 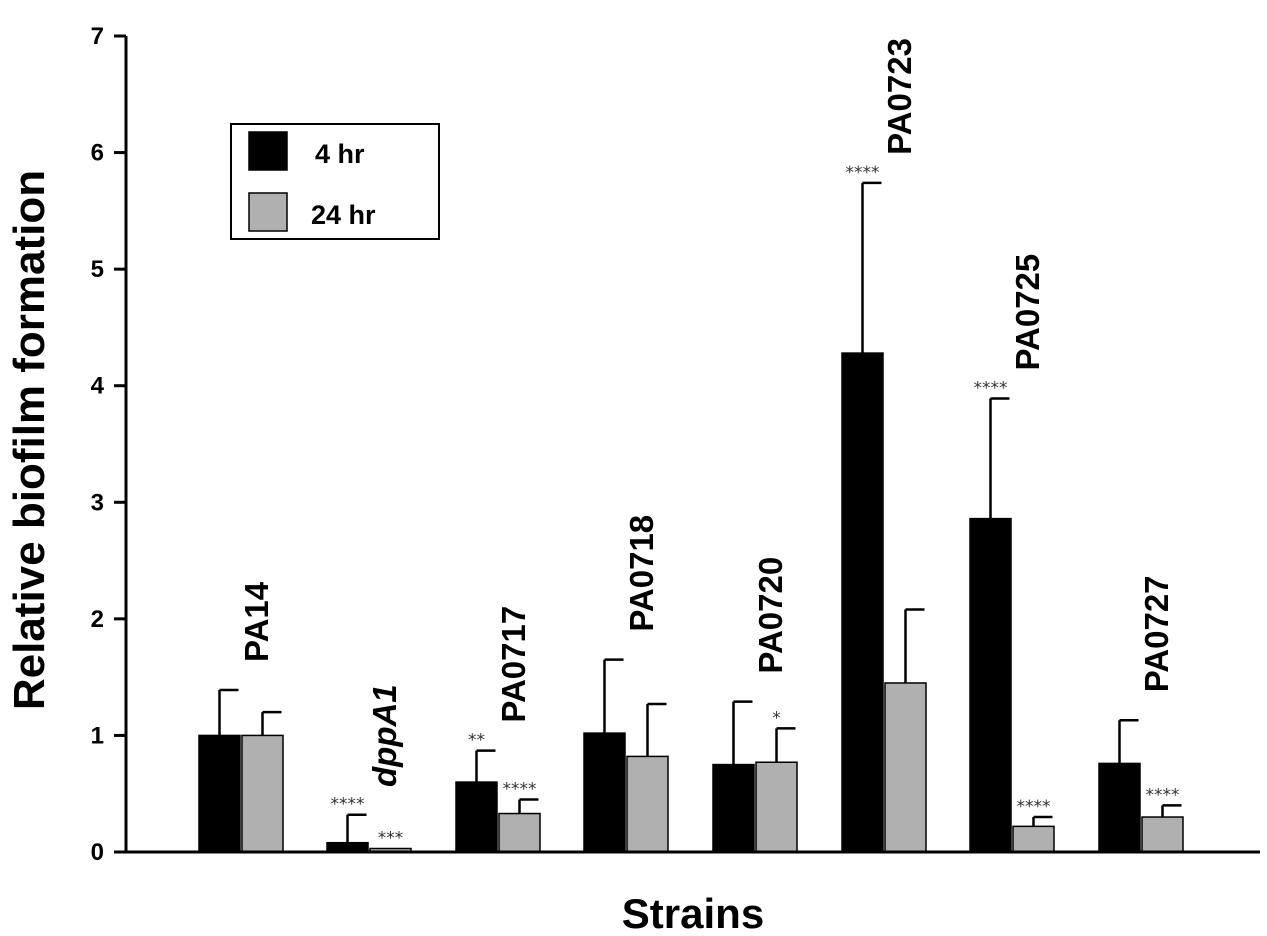 I want to click on x-axis-title: Strains, so click(x=693, y=913).